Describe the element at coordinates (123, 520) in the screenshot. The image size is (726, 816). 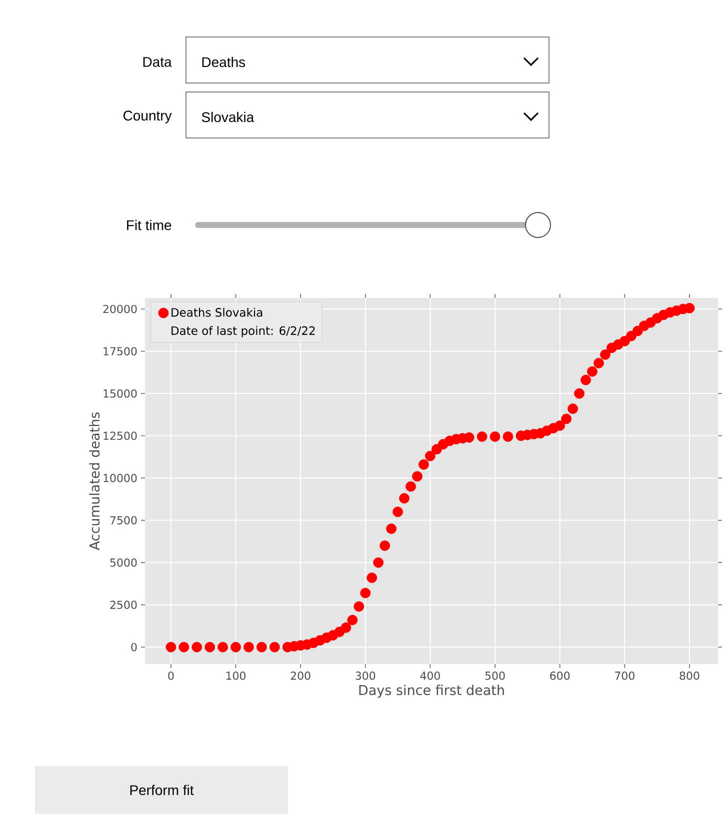
I see `y-tick-label: 7500` at that location.